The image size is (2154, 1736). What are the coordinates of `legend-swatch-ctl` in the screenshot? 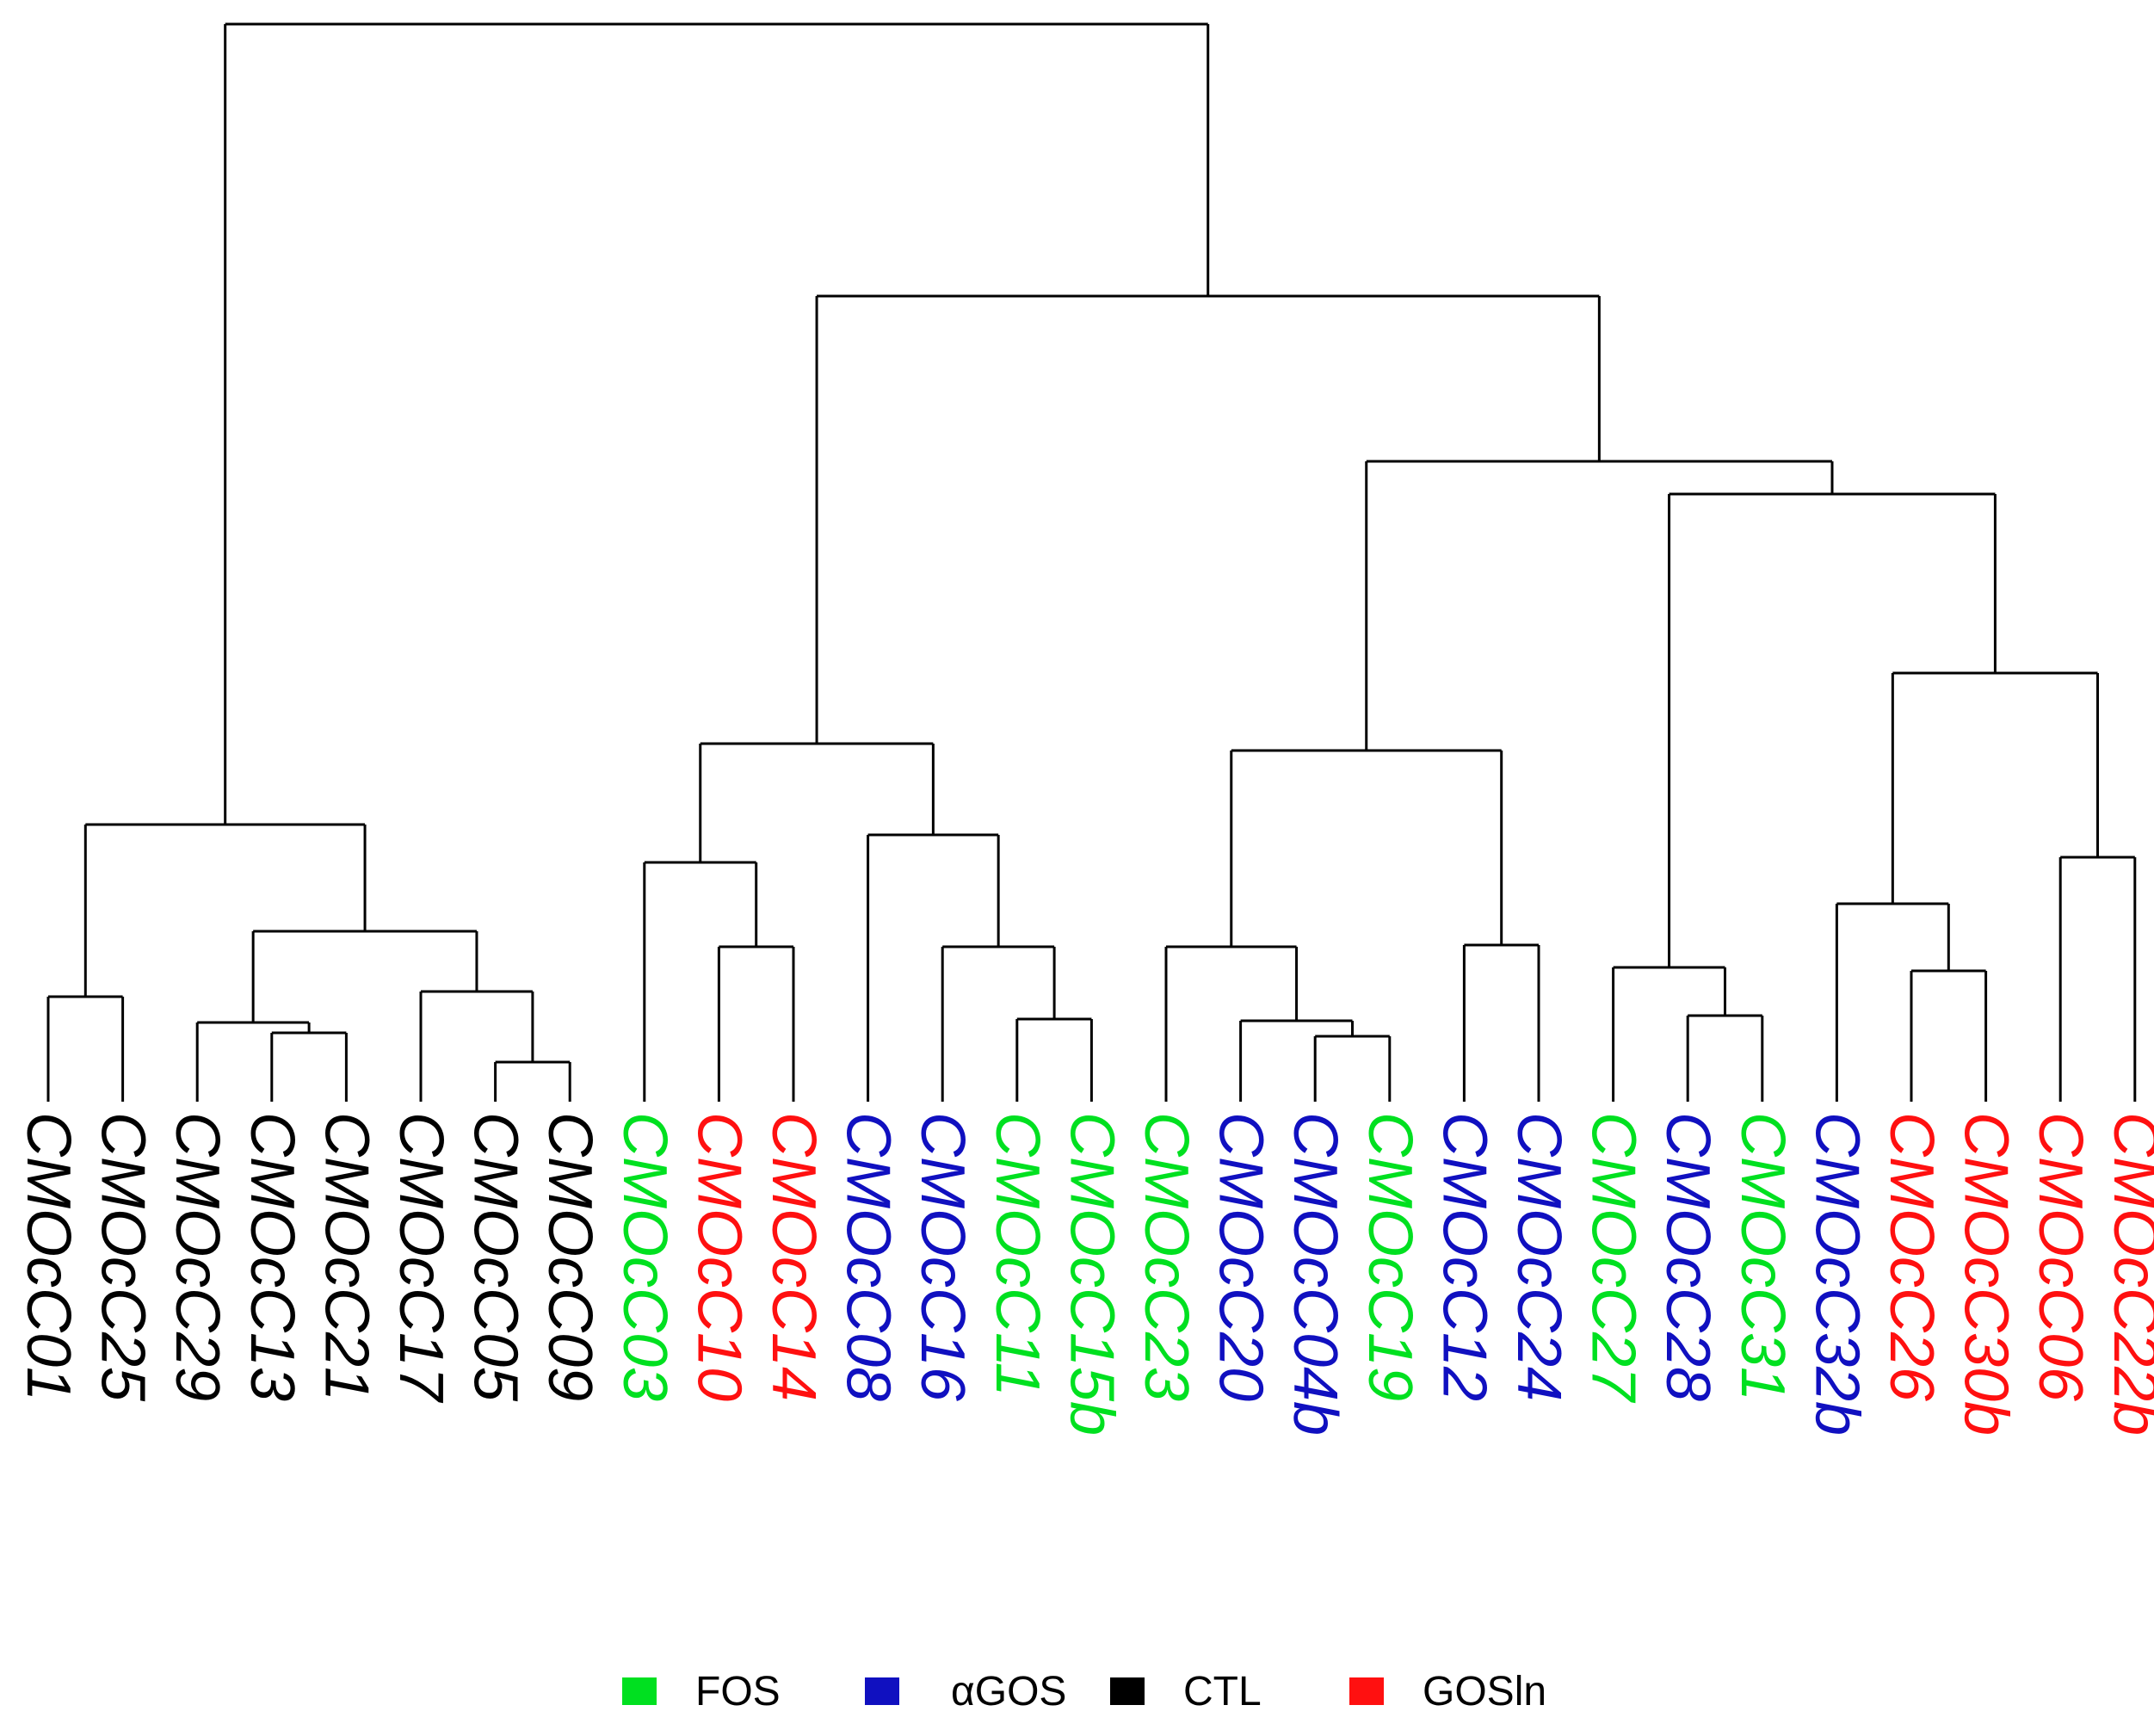 It's located at (1127, 1691).